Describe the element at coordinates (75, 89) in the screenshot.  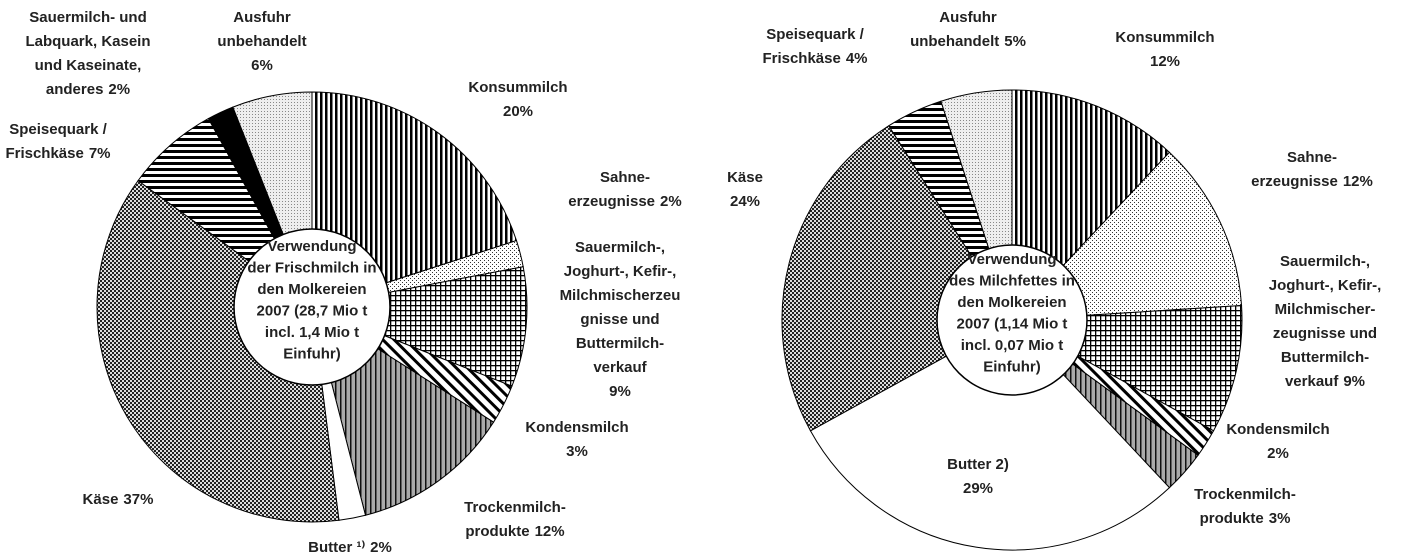
I see `slice-label-line: anderes` at that location.